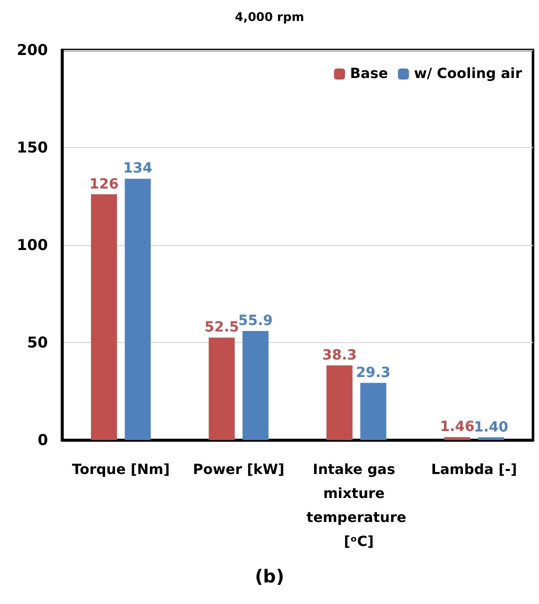  Describe the element at coordinates (138, 168) in the screenshot. I see `data-label: 134` at that location.